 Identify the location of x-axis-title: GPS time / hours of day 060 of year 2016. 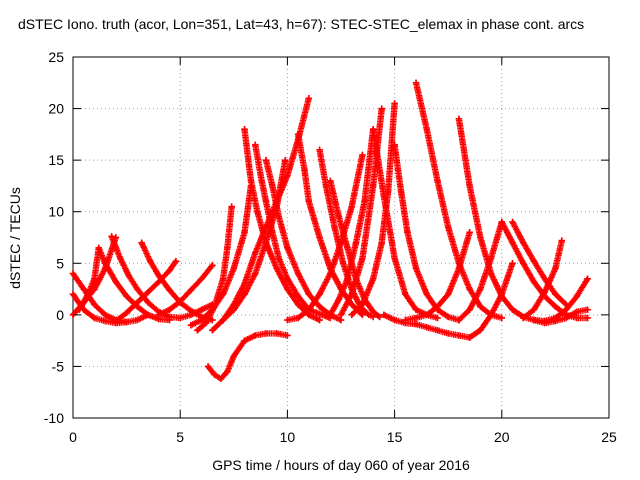
(341, 465).